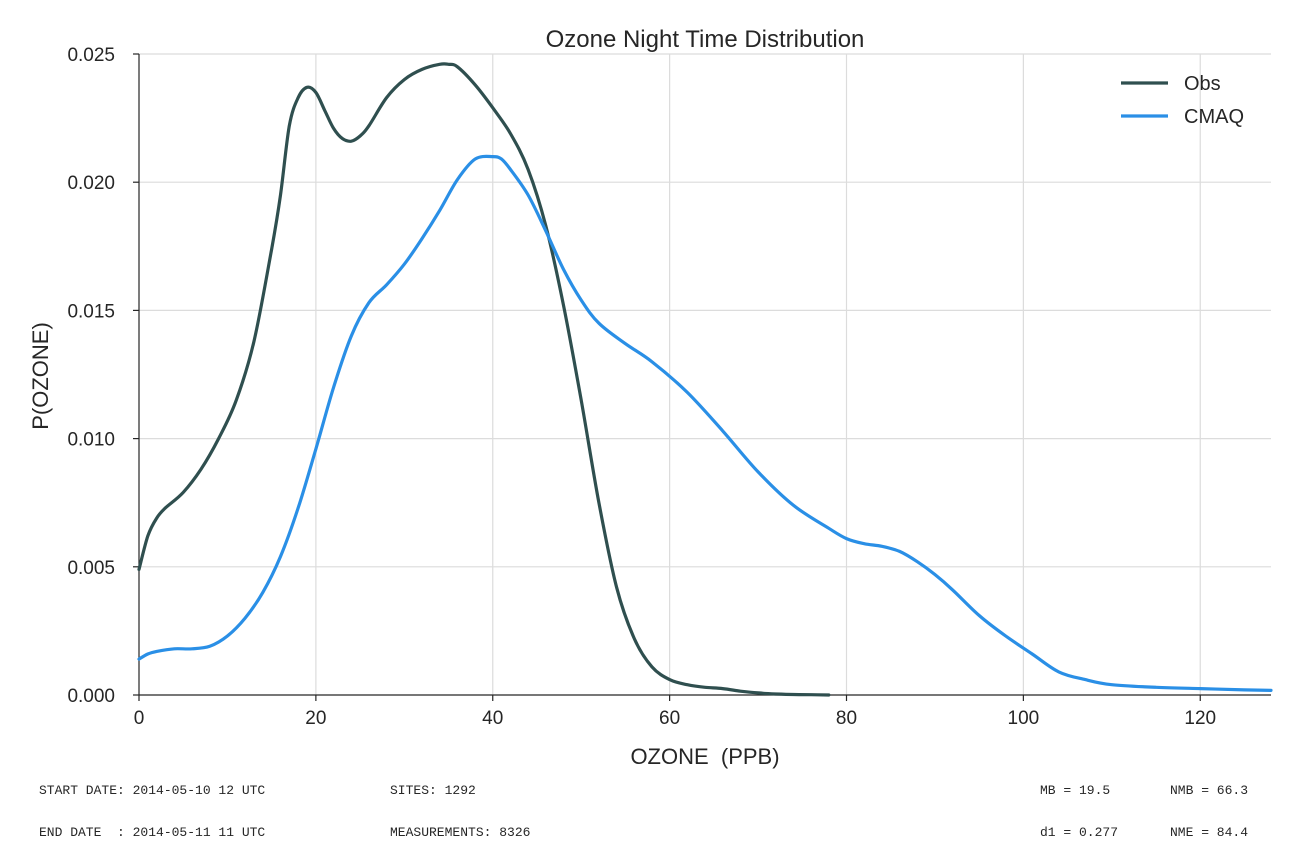 This screenshot has width=1300, height=854. What do you see at coordinates (1200, 718) in the screenshot?
I see `x-tick-label: 120` at bounding box center [1200, 718].